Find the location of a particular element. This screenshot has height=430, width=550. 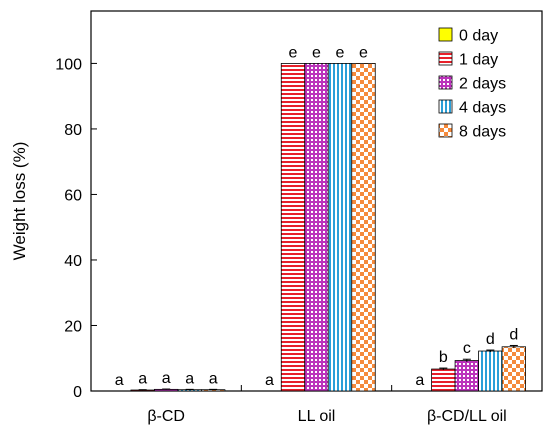

legend-item: 4 days is located at coordinates (472, 108).